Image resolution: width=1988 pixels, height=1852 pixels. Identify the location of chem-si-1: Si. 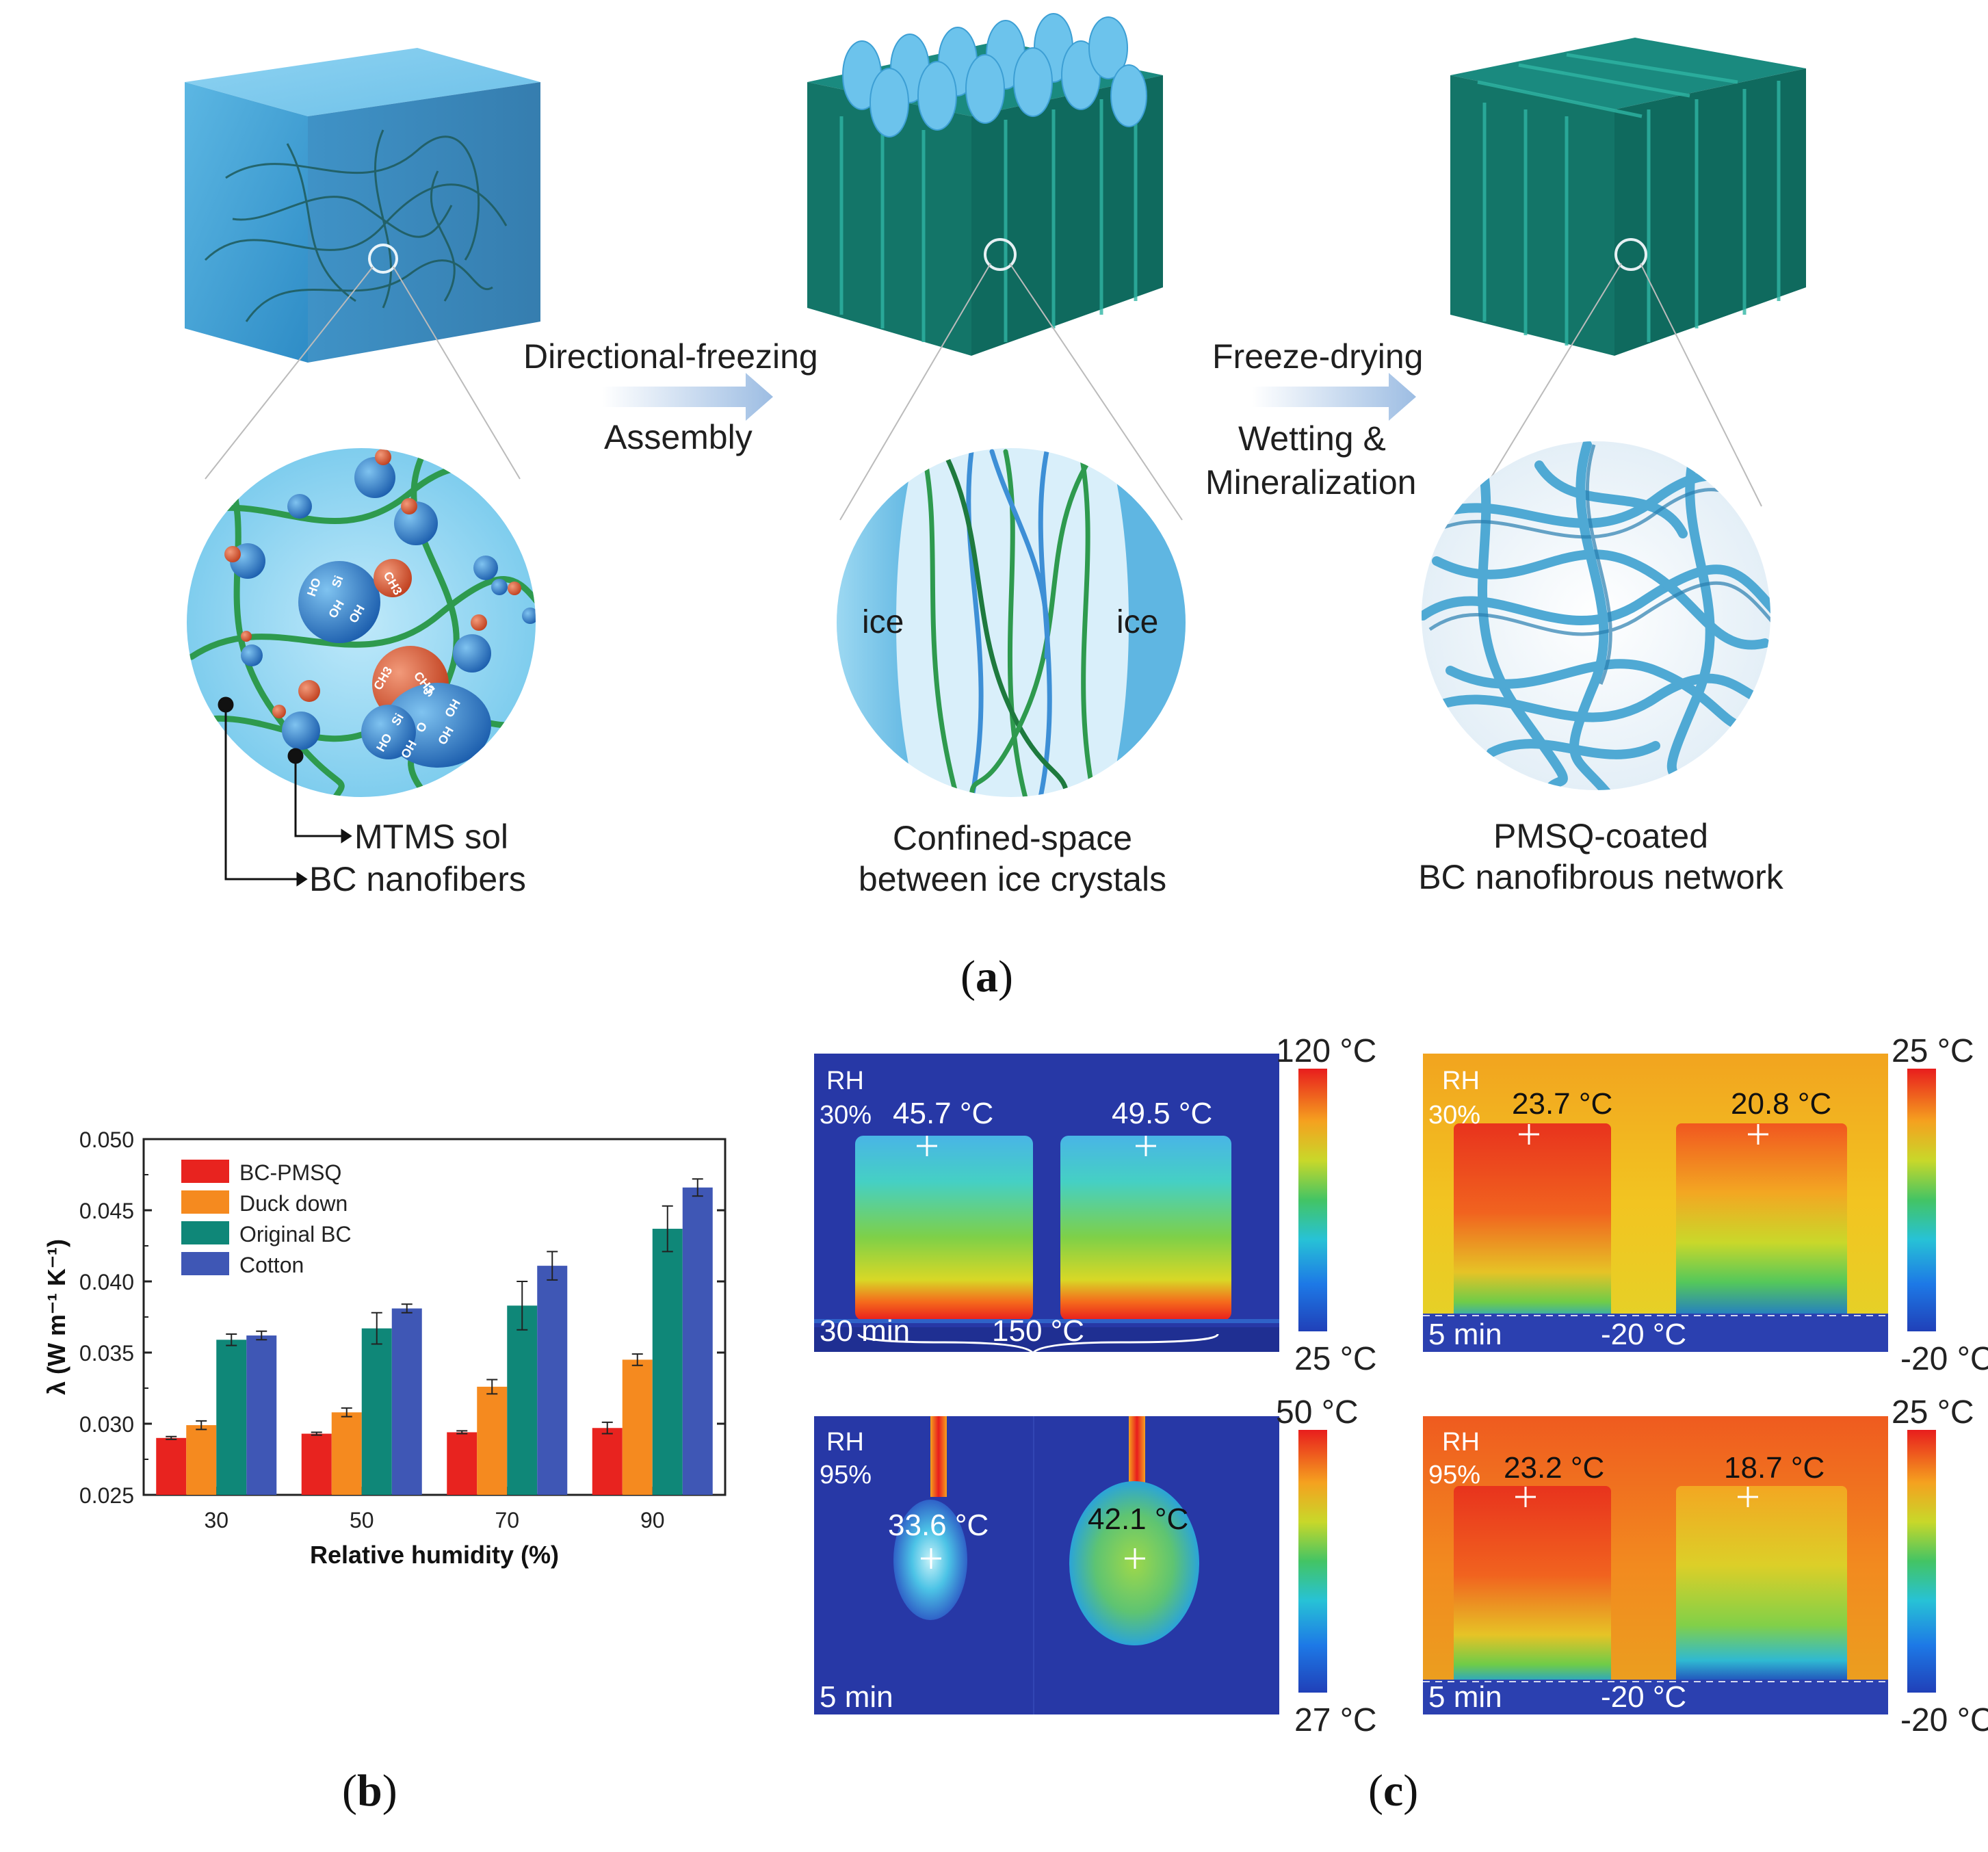
(338, 582).